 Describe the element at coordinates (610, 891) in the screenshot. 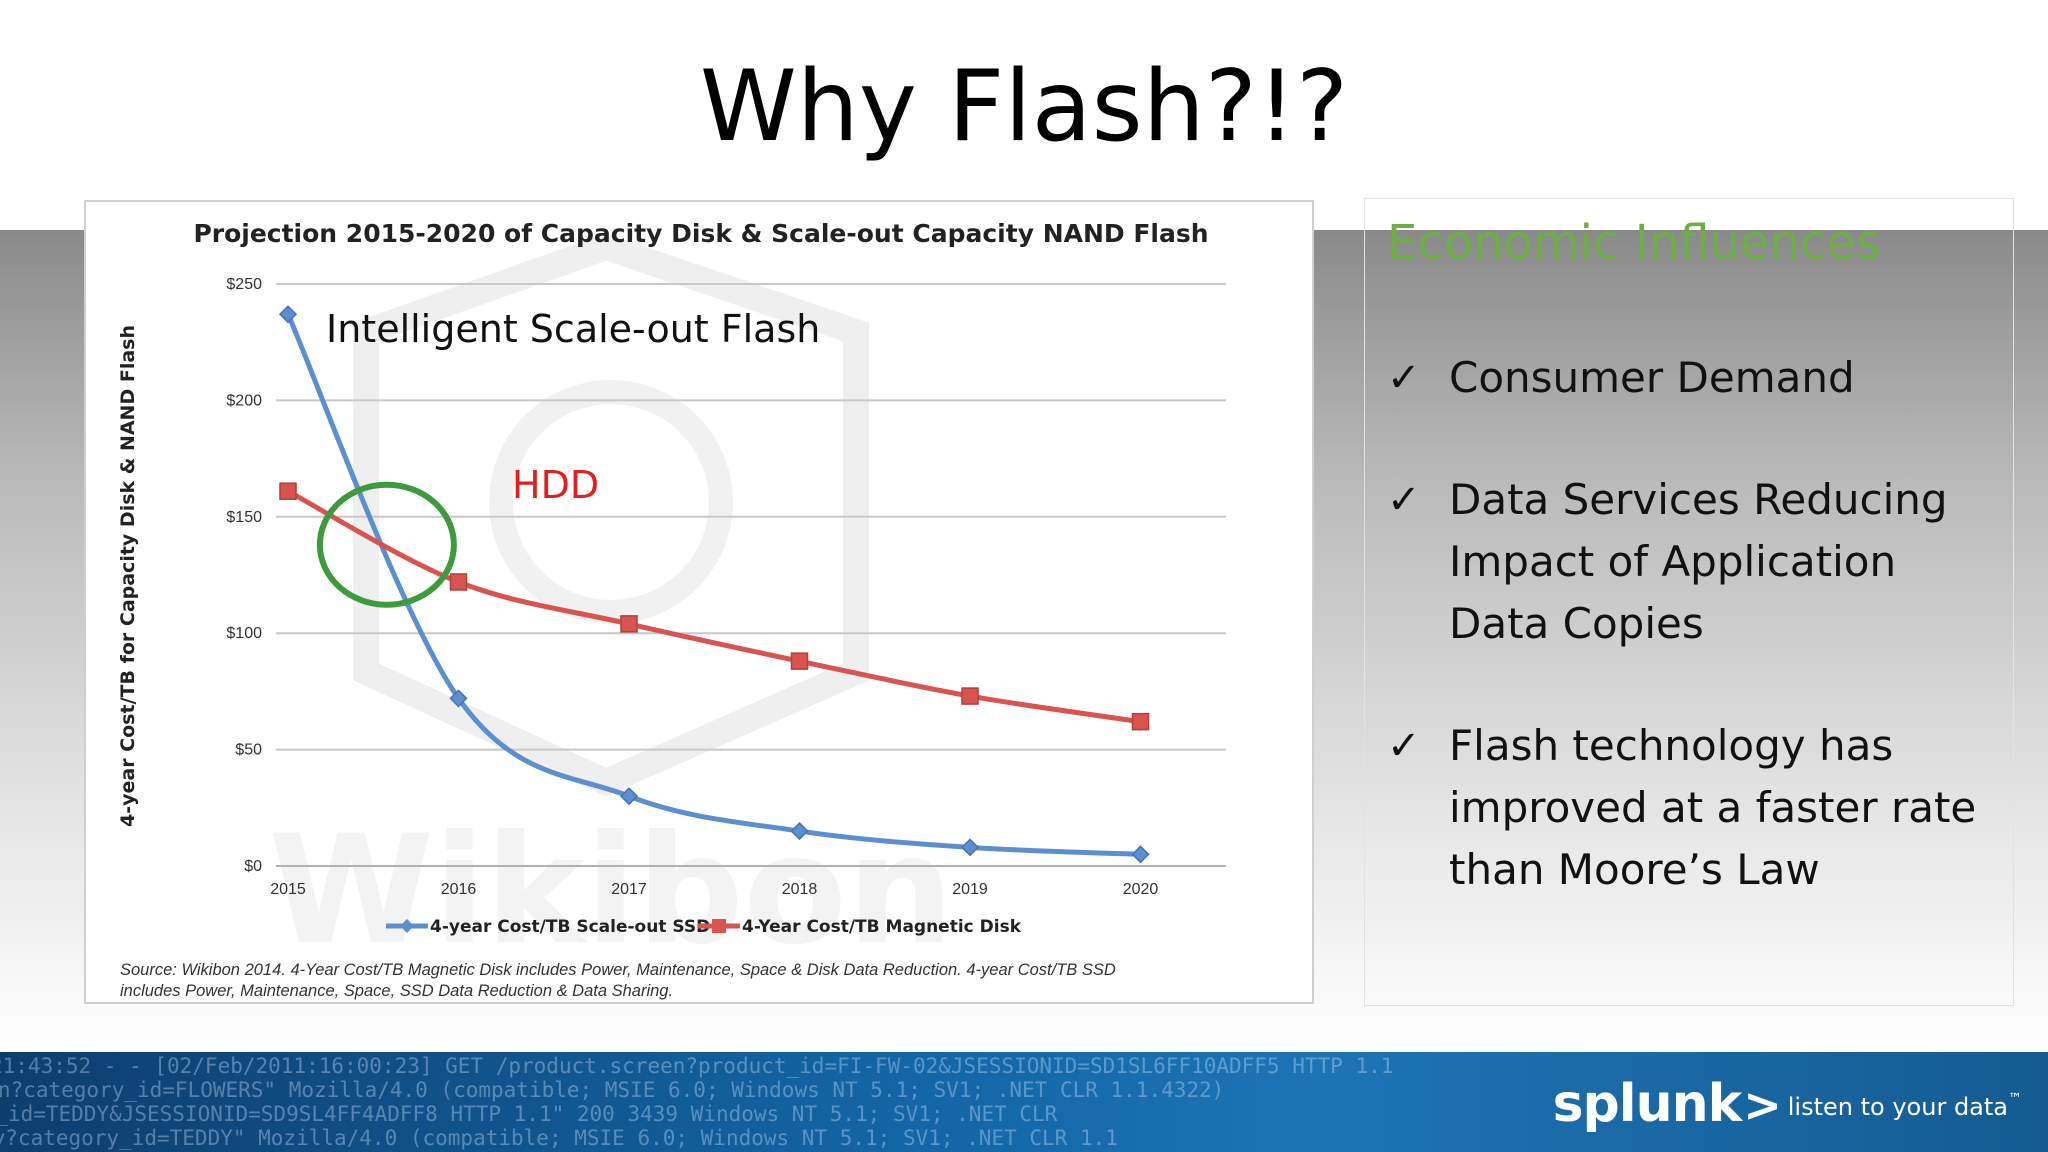

I see `watermark-text: Wikibon` at that location.